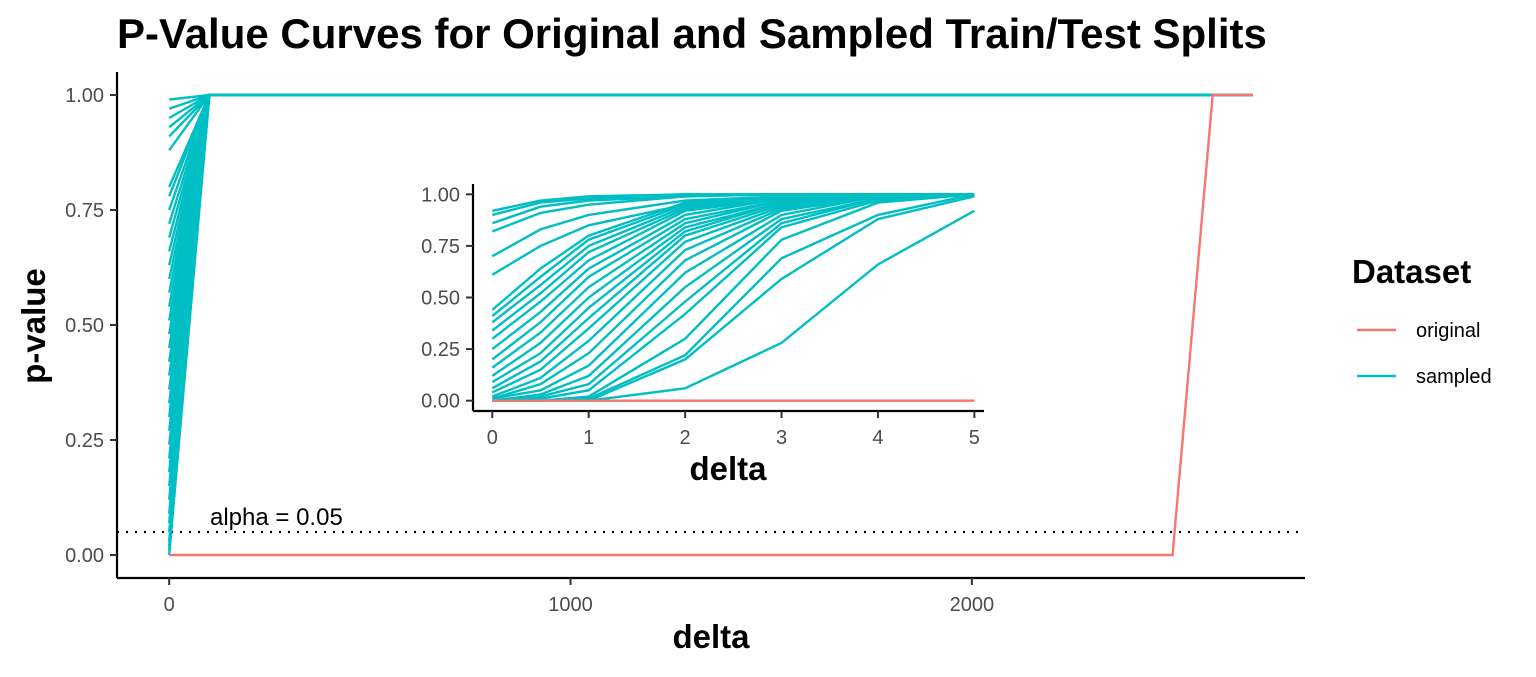 The image size is (1536, 677). What do you see at coordinates (84, 441) in the screenshot?
I see `main-y-tick-label: 0.25` at bounding box center [84, 441].